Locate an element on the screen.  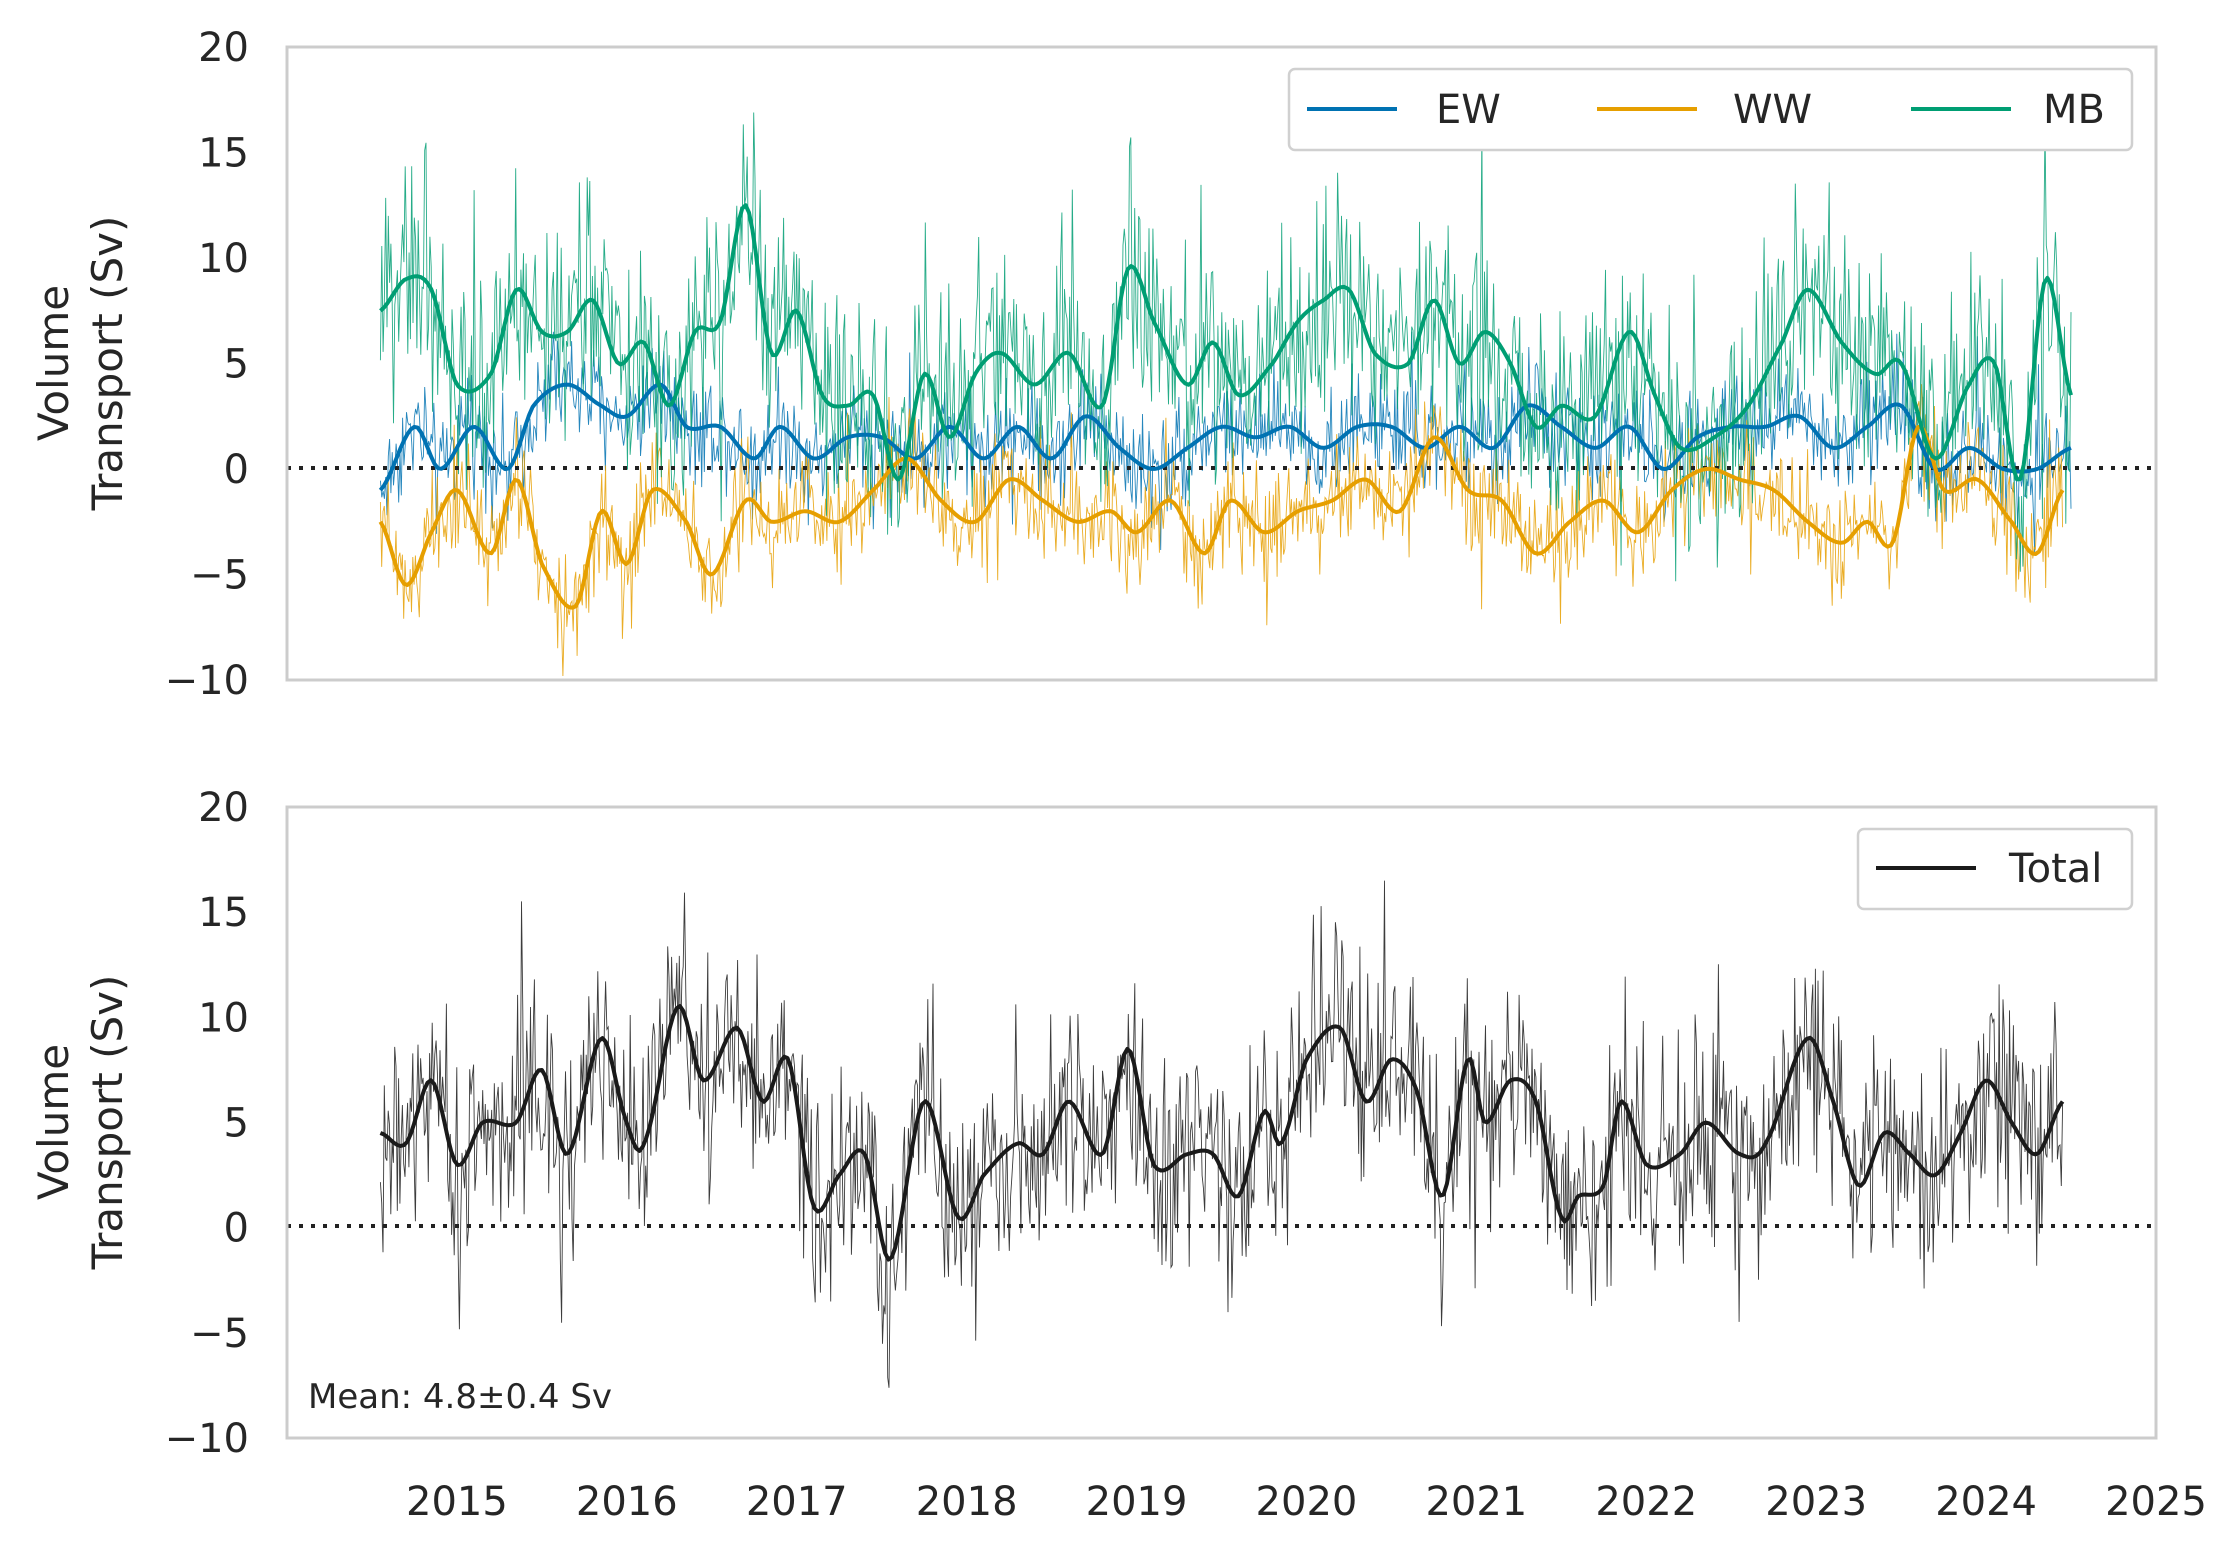
legend: Total is located at coordinates (1995, 869).